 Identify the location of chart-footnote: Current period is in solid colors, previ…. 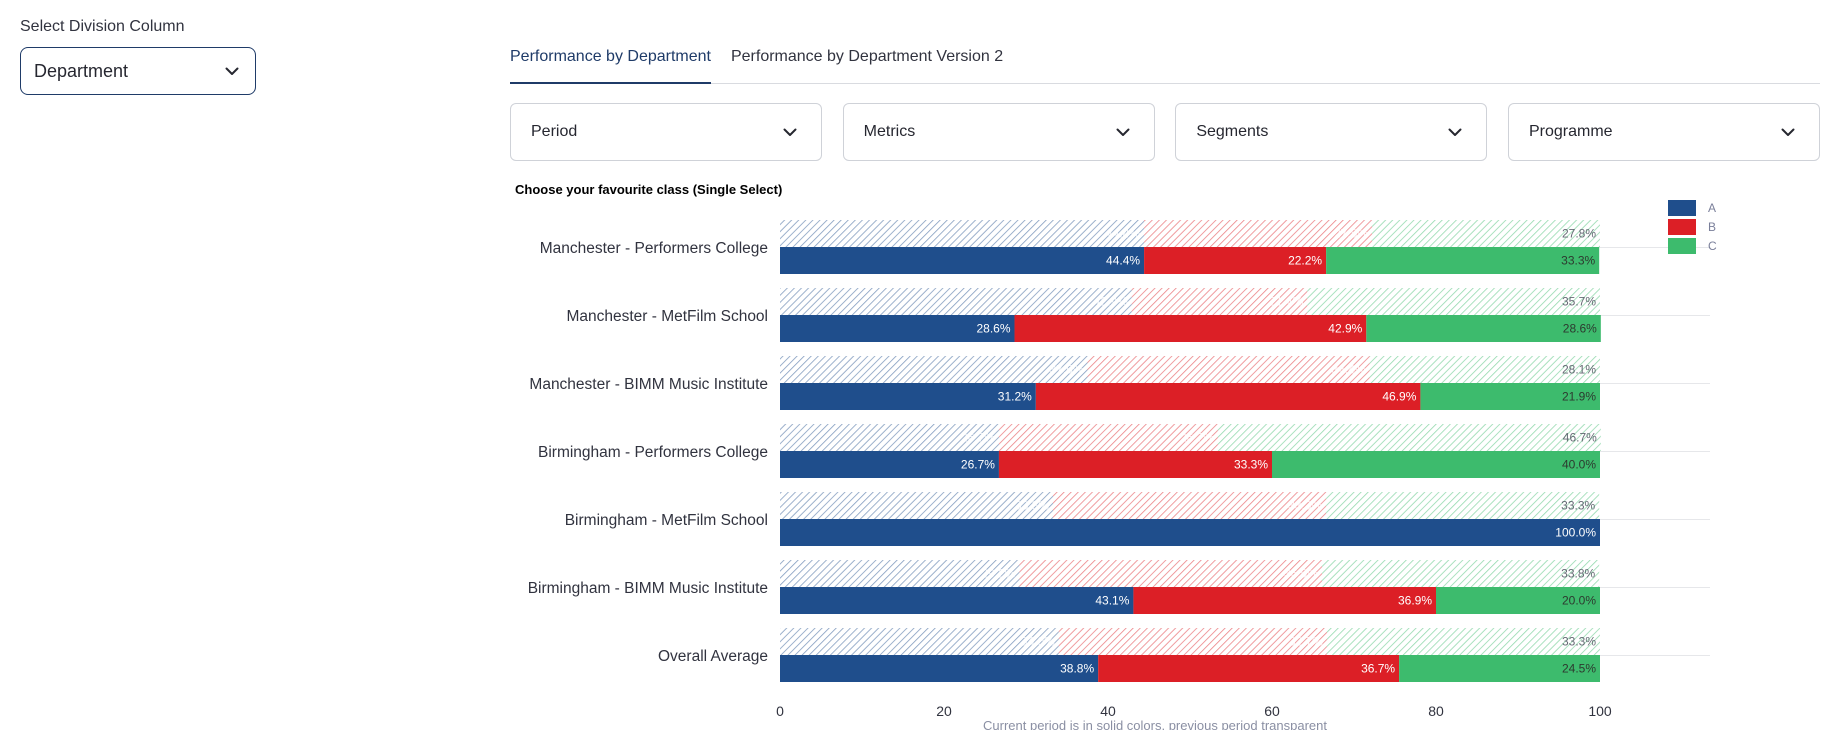
(1155, 724).